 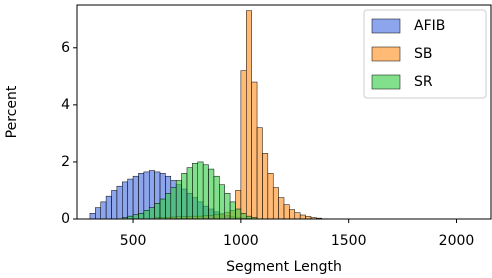 What do you see at coordinates (457, 241) in the screenshot?
I see `x-tick-label: 2000` at bounding box center [457, 241].